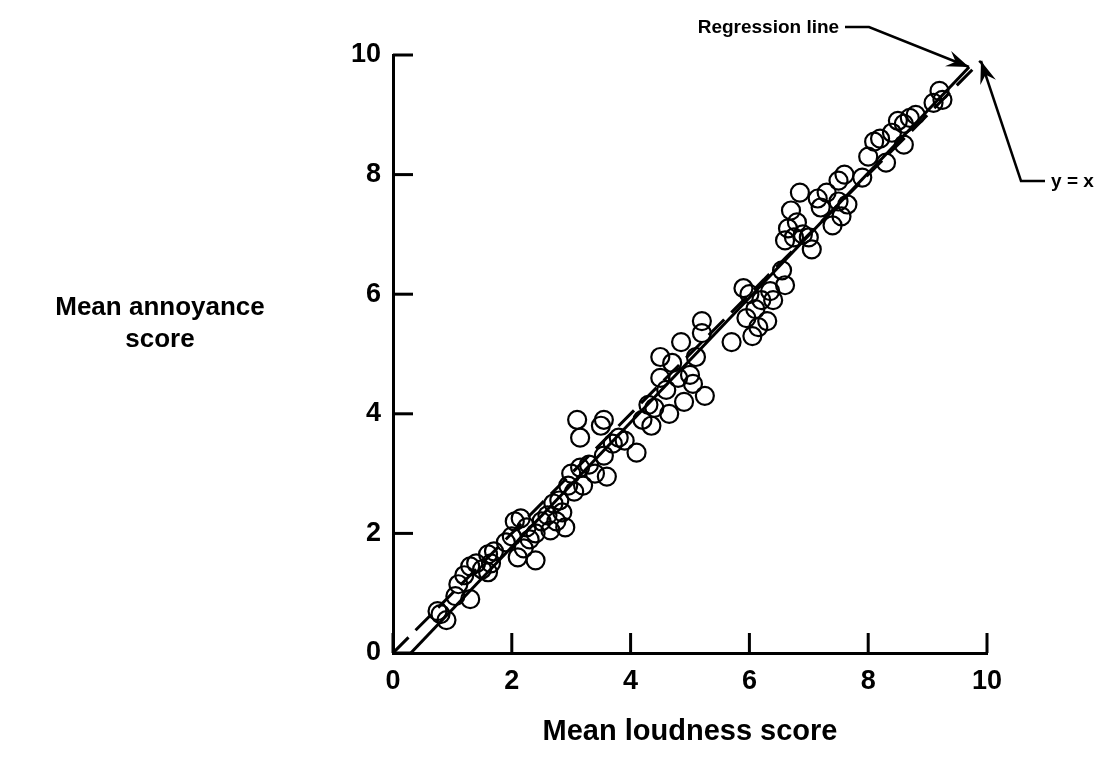  I want to click on annotation: y = x, so click(1072, 180).